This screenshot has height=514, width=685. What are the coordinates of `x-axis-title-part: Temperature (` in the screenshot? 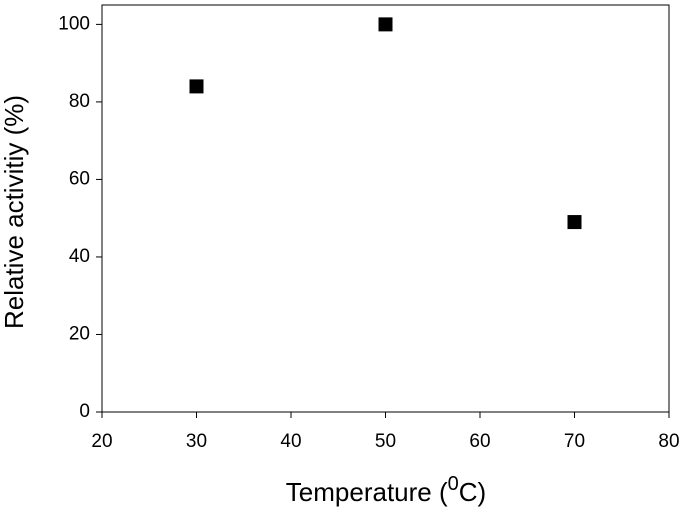 It's located at (367, 492).